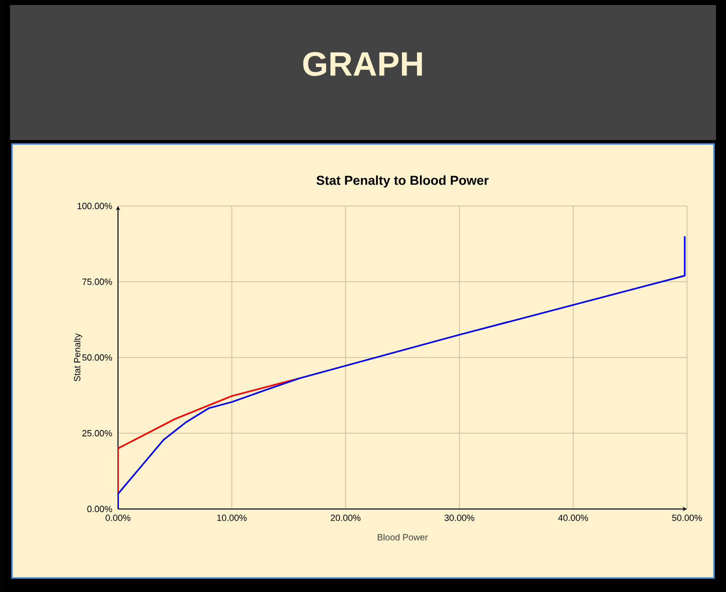 The image size is (726, 592). What do you see at coordinates (97, 281) in the screenshot?
I see `y-tick-label: 75.00%` at bounding box center [97, 281].